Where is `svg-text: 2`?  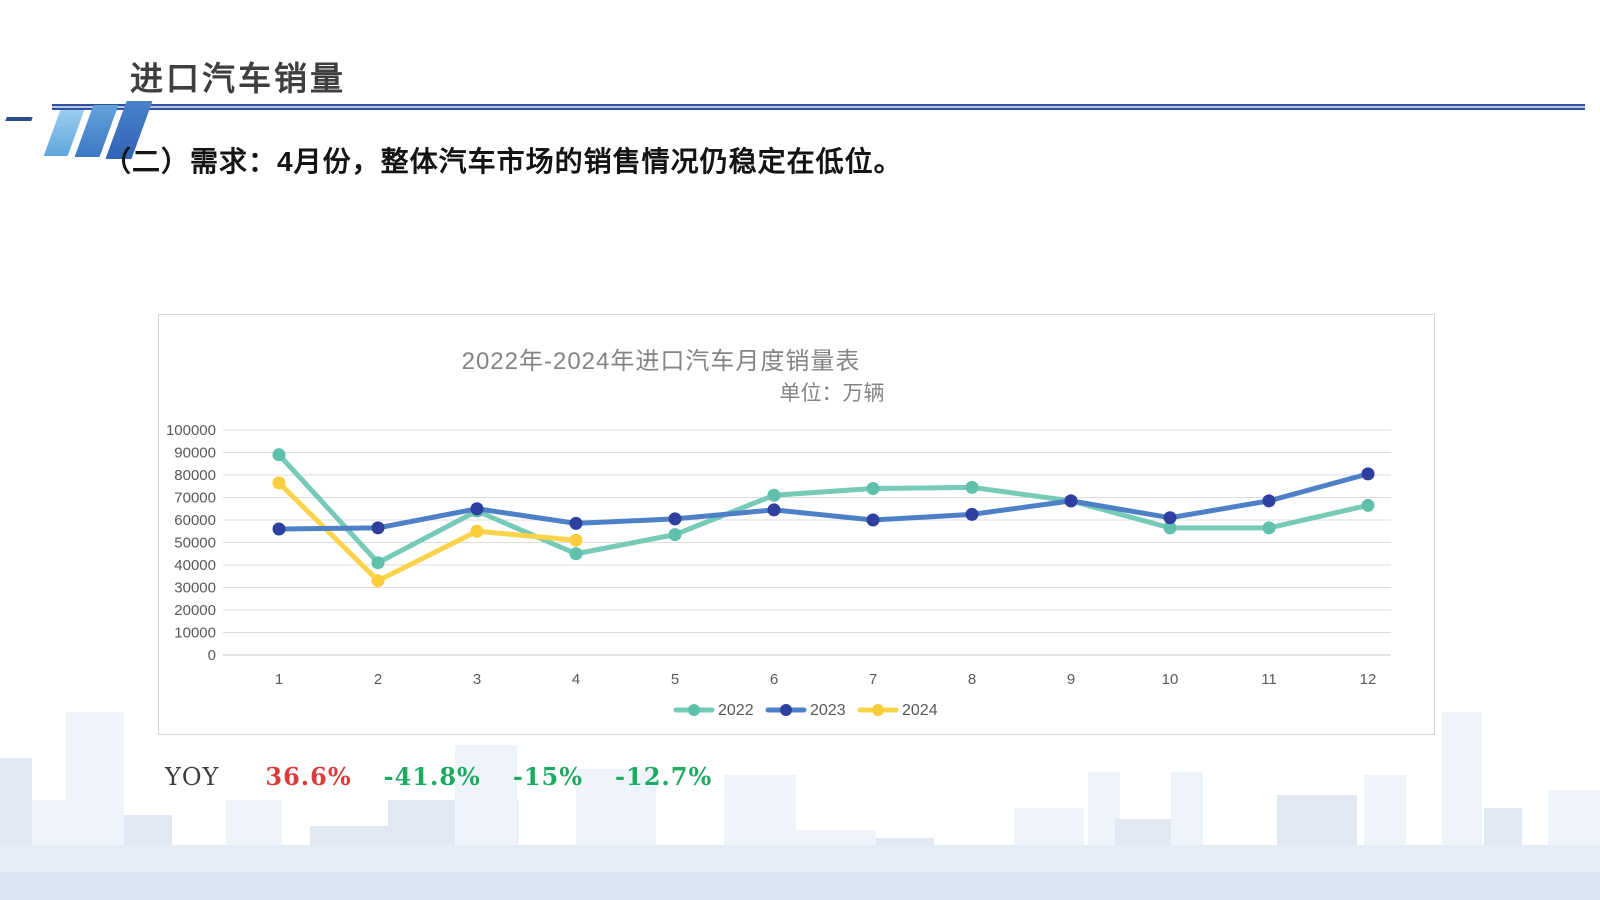
svg-text: 2 is located at coordinates (378, 679).